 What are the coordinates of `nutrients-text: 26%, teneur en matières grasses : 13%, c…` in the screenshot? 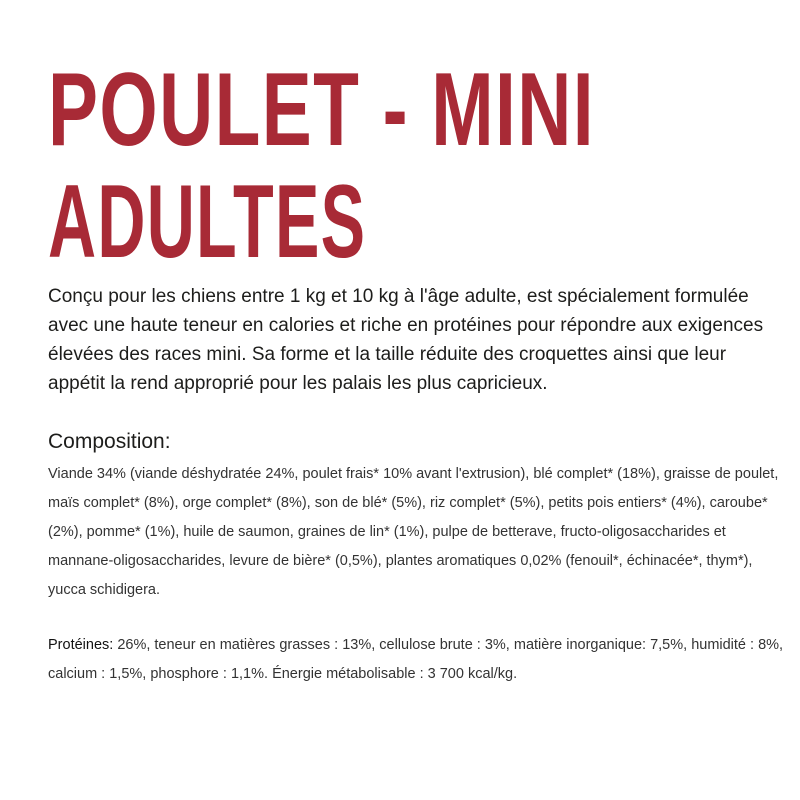 It's located at (416, 659).